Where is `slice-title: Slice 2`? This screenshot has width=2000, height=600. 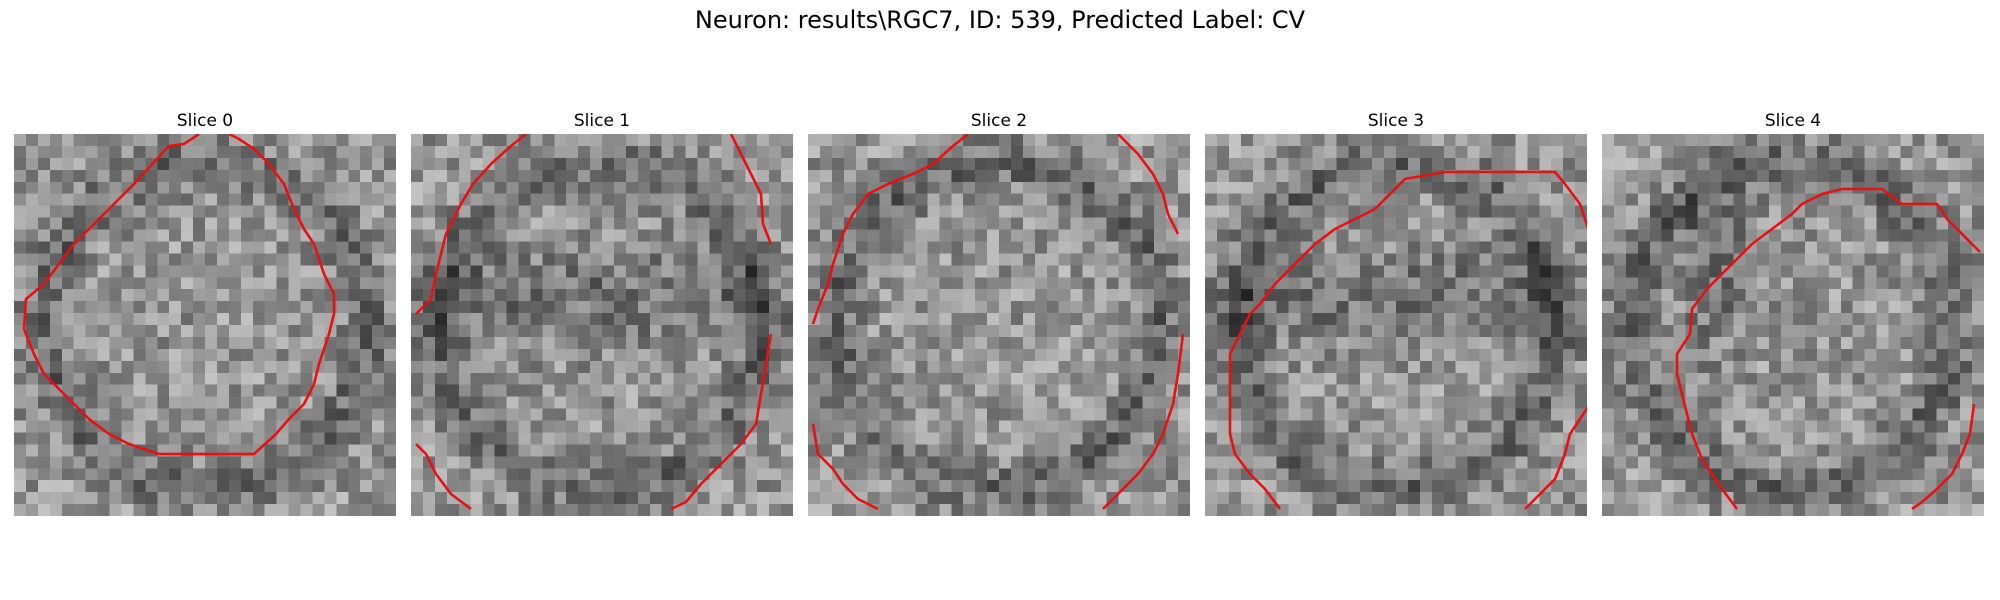
slice-title: Slice 2 is located at coordinates (999, 121).